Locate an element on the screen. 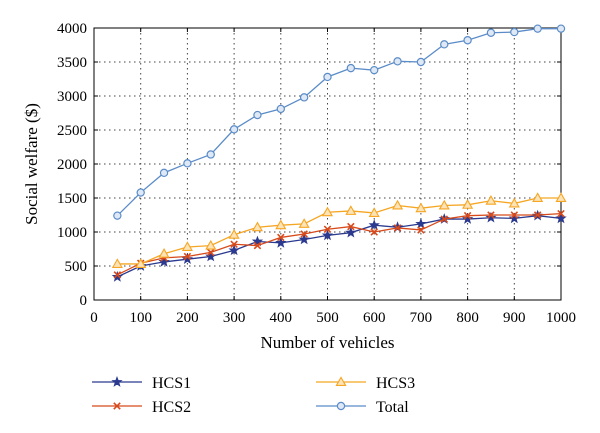 This screenshot has width=600, height=433. x-tick-label: 0 is located at coordinates (94, 318).